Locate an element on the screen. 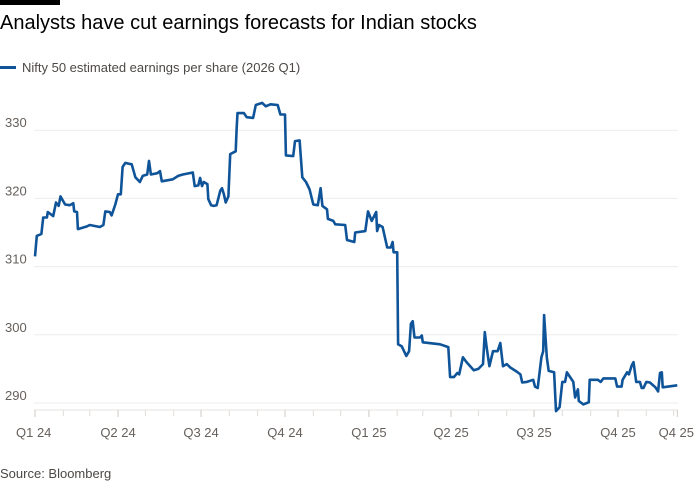 Image resolution: width=700 pixels, height=500 pixels. y-tick-label: 320 is located at coordinates (16, 190).